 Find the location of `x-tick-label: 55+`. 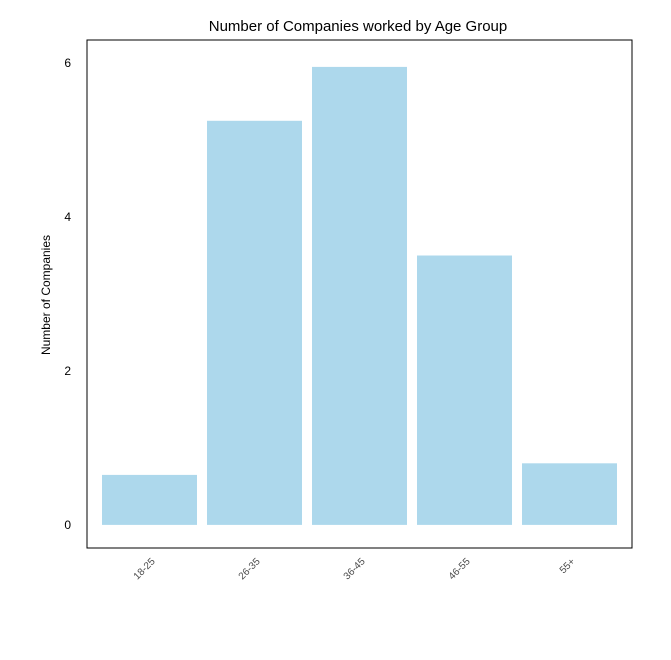

x-tick-label: 55+ is located at coordinates (568, 566).